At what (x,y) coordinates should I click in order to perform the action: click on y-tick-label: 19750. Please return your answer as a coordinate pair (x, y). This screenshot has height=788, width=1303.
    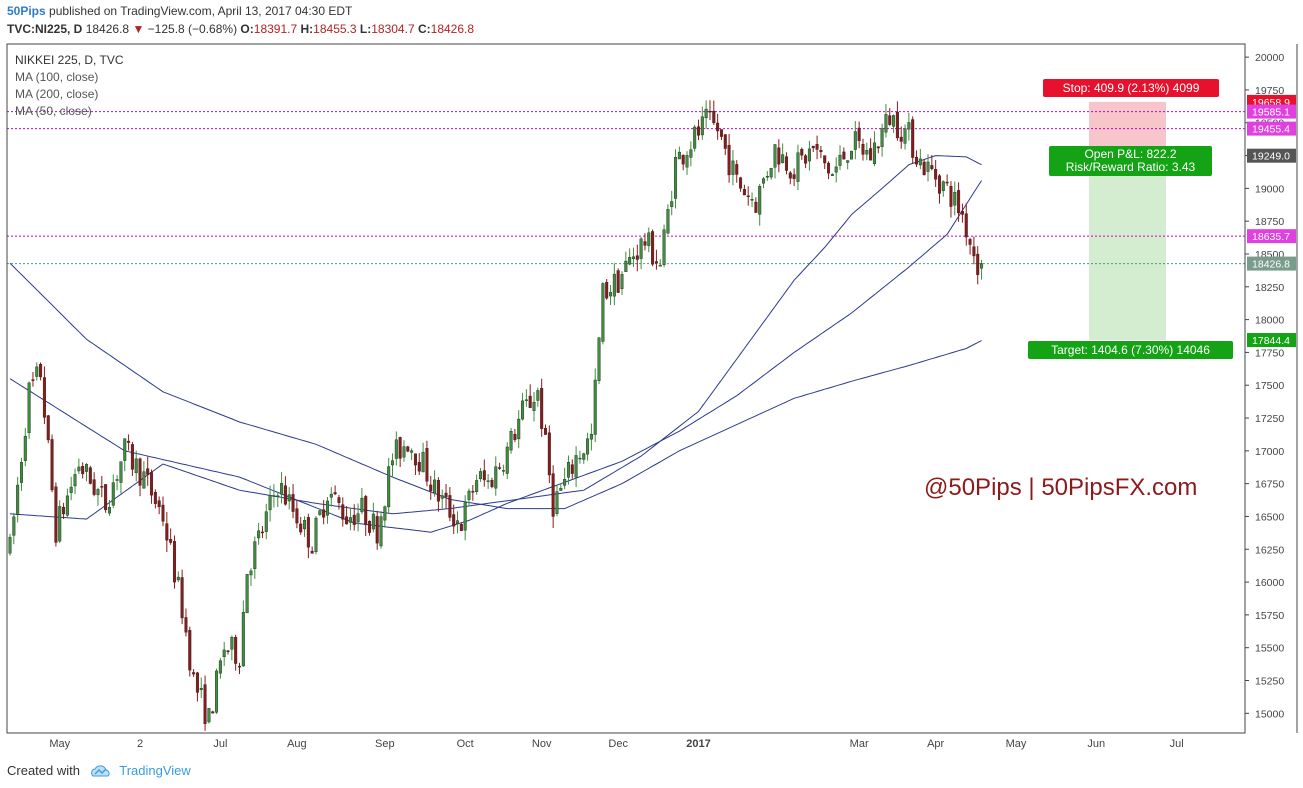
    Looking at the image, I should click on (1269, 91).